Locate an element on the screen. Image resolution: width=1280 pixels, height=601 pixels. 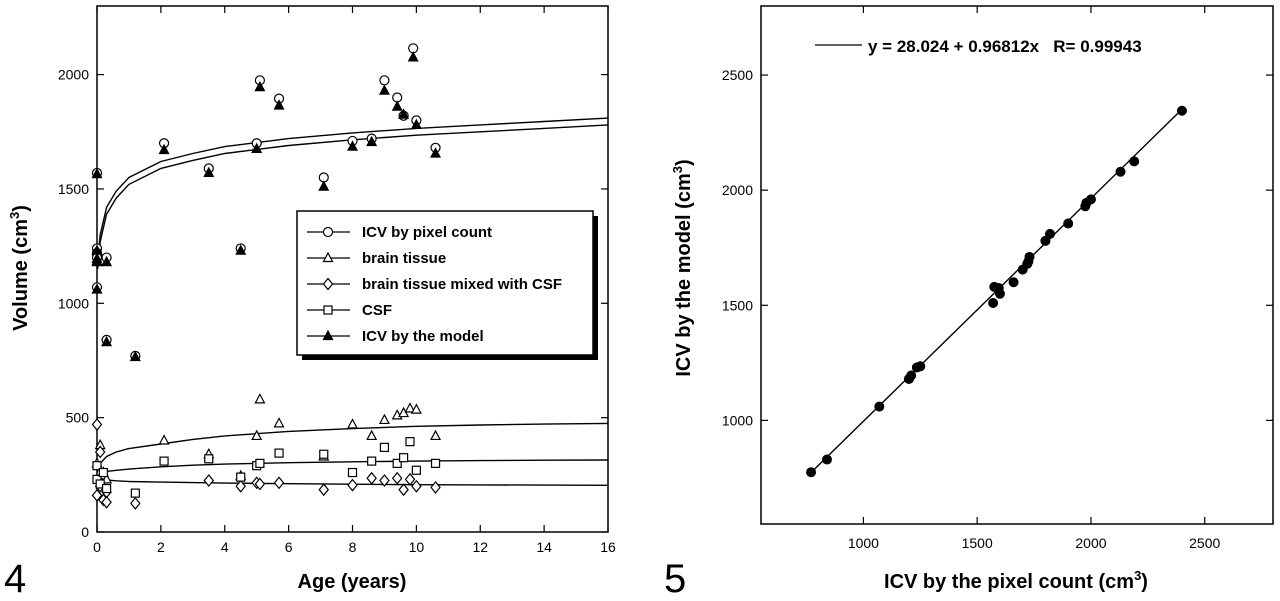
x-tick-label: 14 is located at coordinates (544, 547).